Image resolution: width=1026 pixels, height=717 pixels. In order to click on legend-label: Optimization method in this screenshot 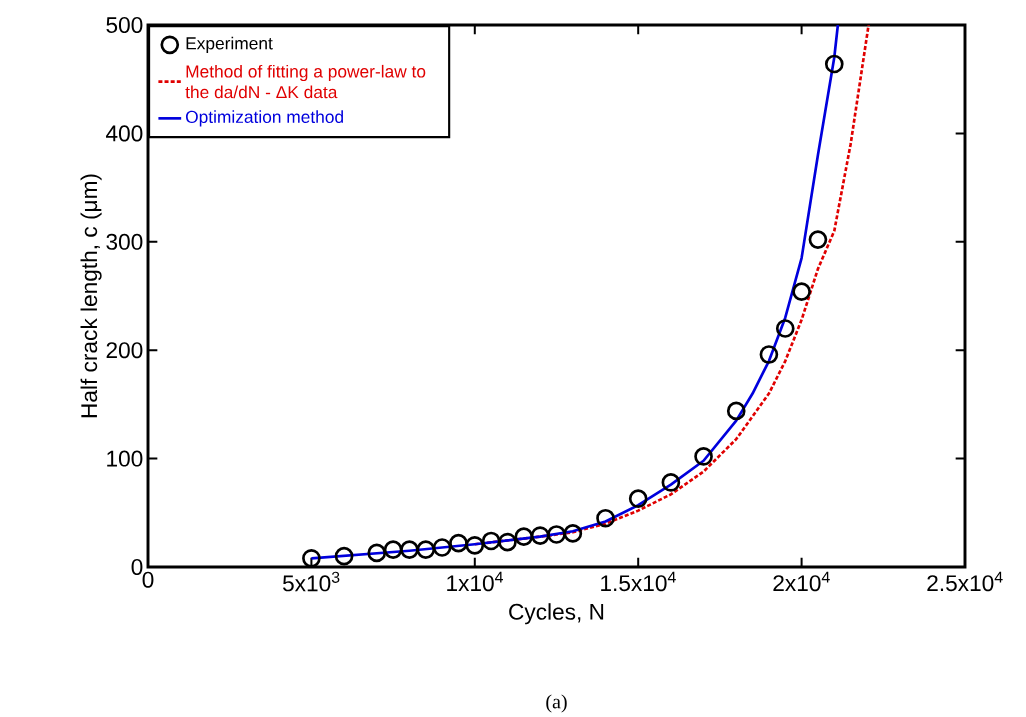, I will do `click(264, 118)`.